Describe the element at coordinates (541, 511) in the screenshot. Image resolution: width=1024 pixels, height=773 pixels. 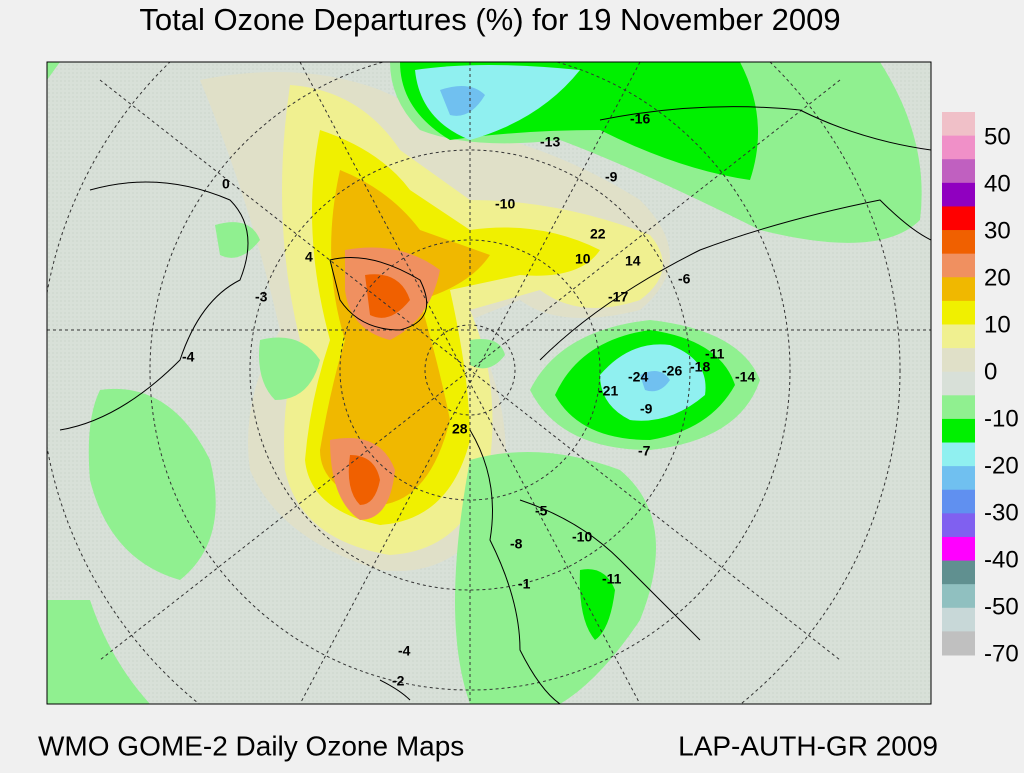
I see `map-label: -5` at that location.